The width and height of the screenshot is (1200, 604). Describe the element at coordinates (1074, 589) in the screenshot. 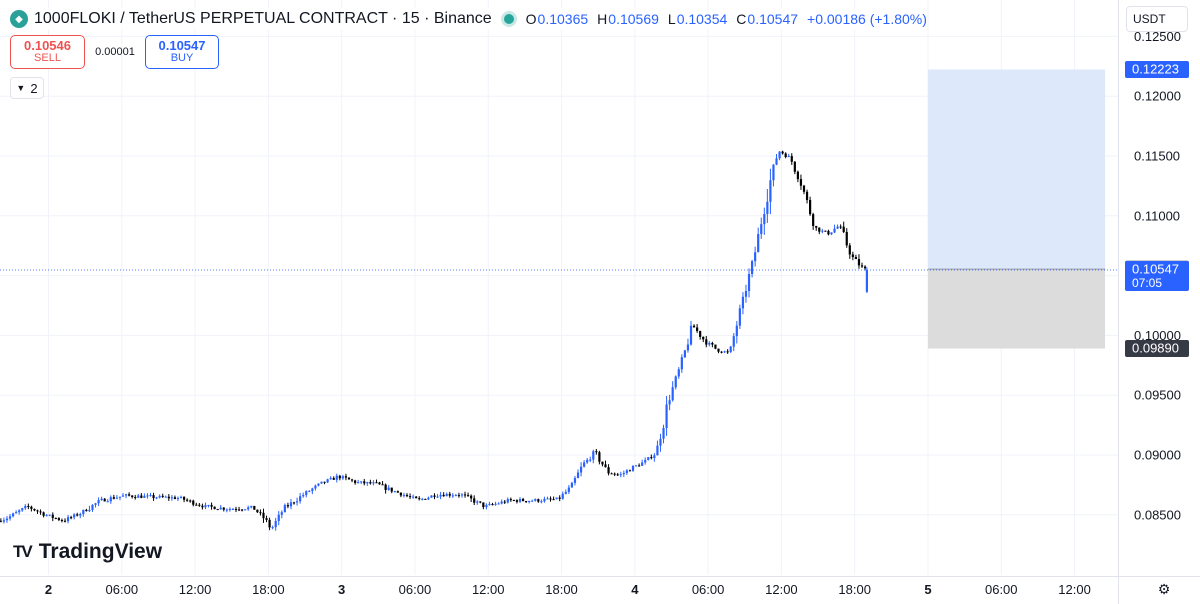

I see `time-tick-label: 12:00` at that location.